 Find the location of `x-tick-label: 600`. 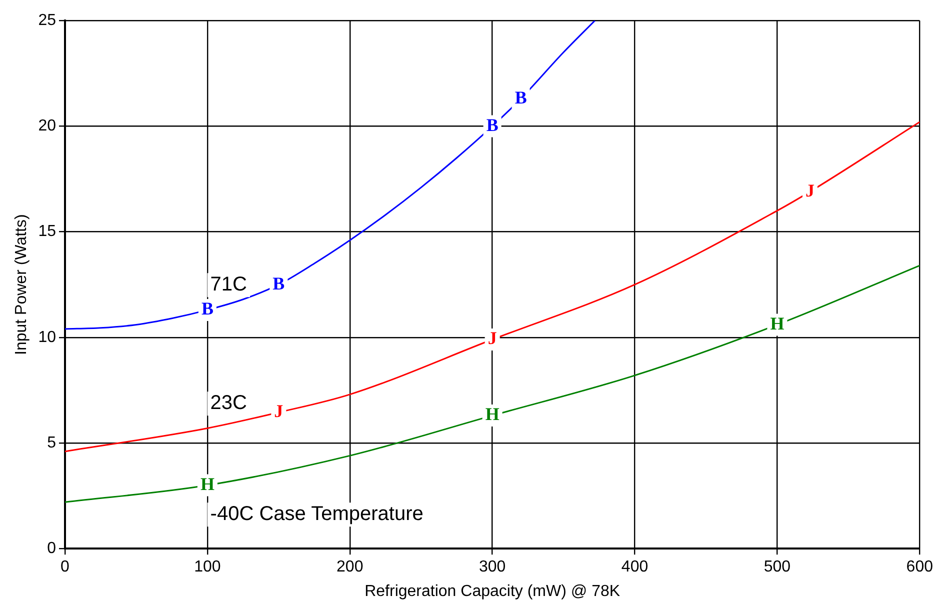

x-tick-label: 600 is located at coordinates (920, 567).